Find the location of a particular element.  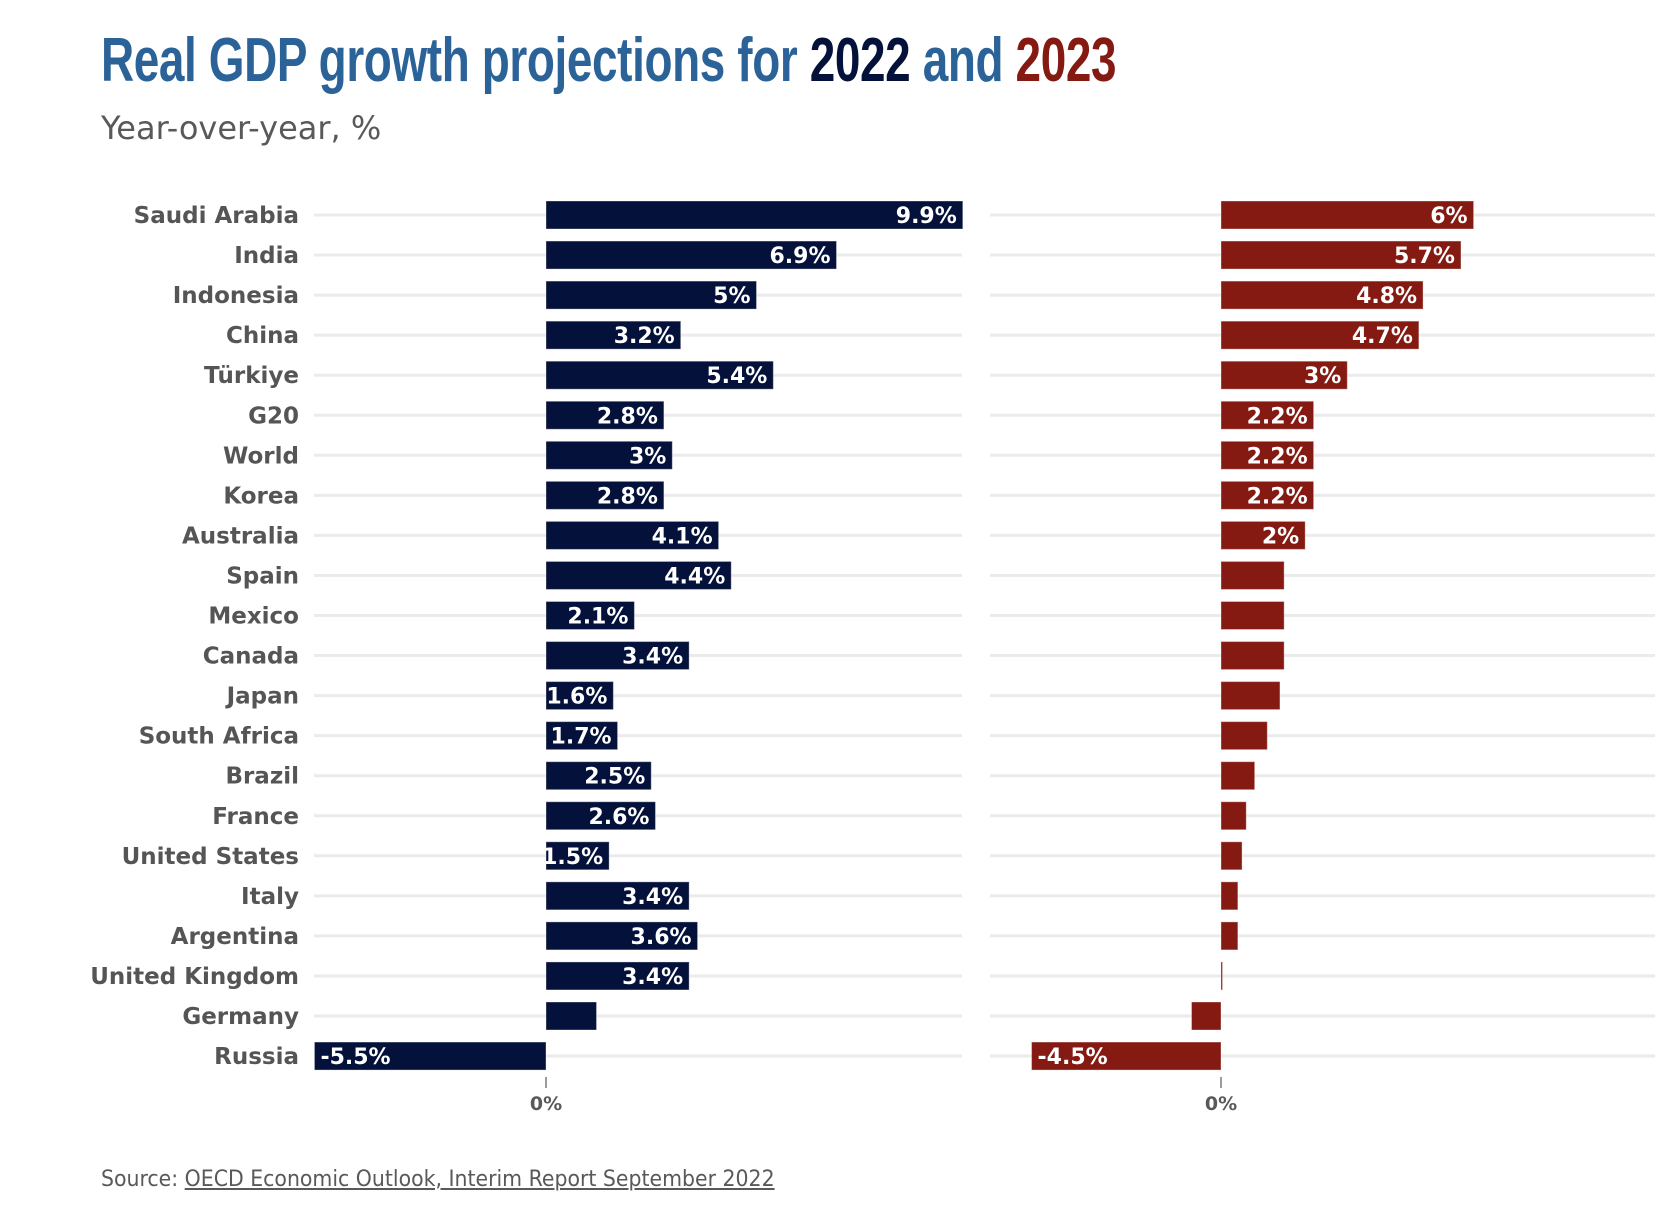

data-label: 3% is located at coordinates (1322, 376).